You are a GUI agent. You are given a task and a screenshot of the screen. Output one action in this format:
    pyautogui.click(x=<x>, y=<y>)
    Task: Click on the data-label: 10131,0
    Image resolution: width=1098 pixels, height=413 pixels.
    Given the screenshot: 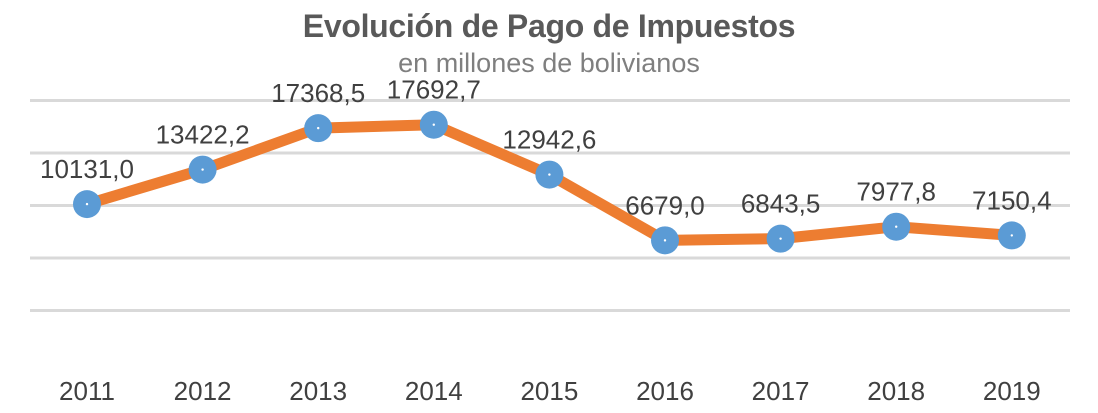 What is the action you would take?
    pyautogui.click(x=87, y=169)
    